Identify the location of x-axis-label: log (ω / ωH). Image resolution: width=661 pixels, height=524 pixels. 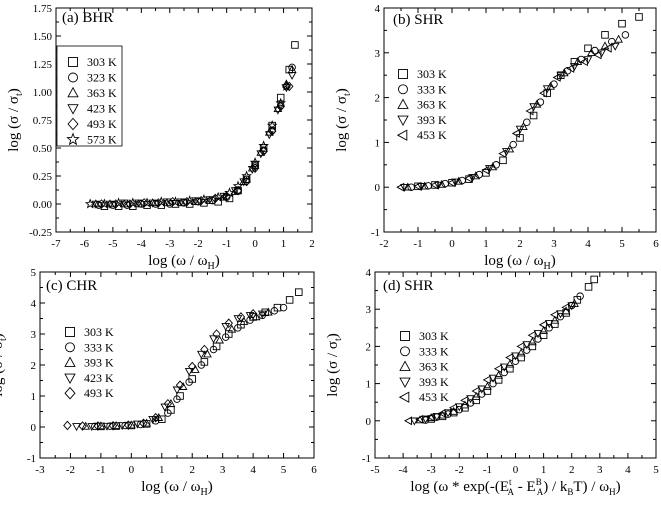
(520, 262).